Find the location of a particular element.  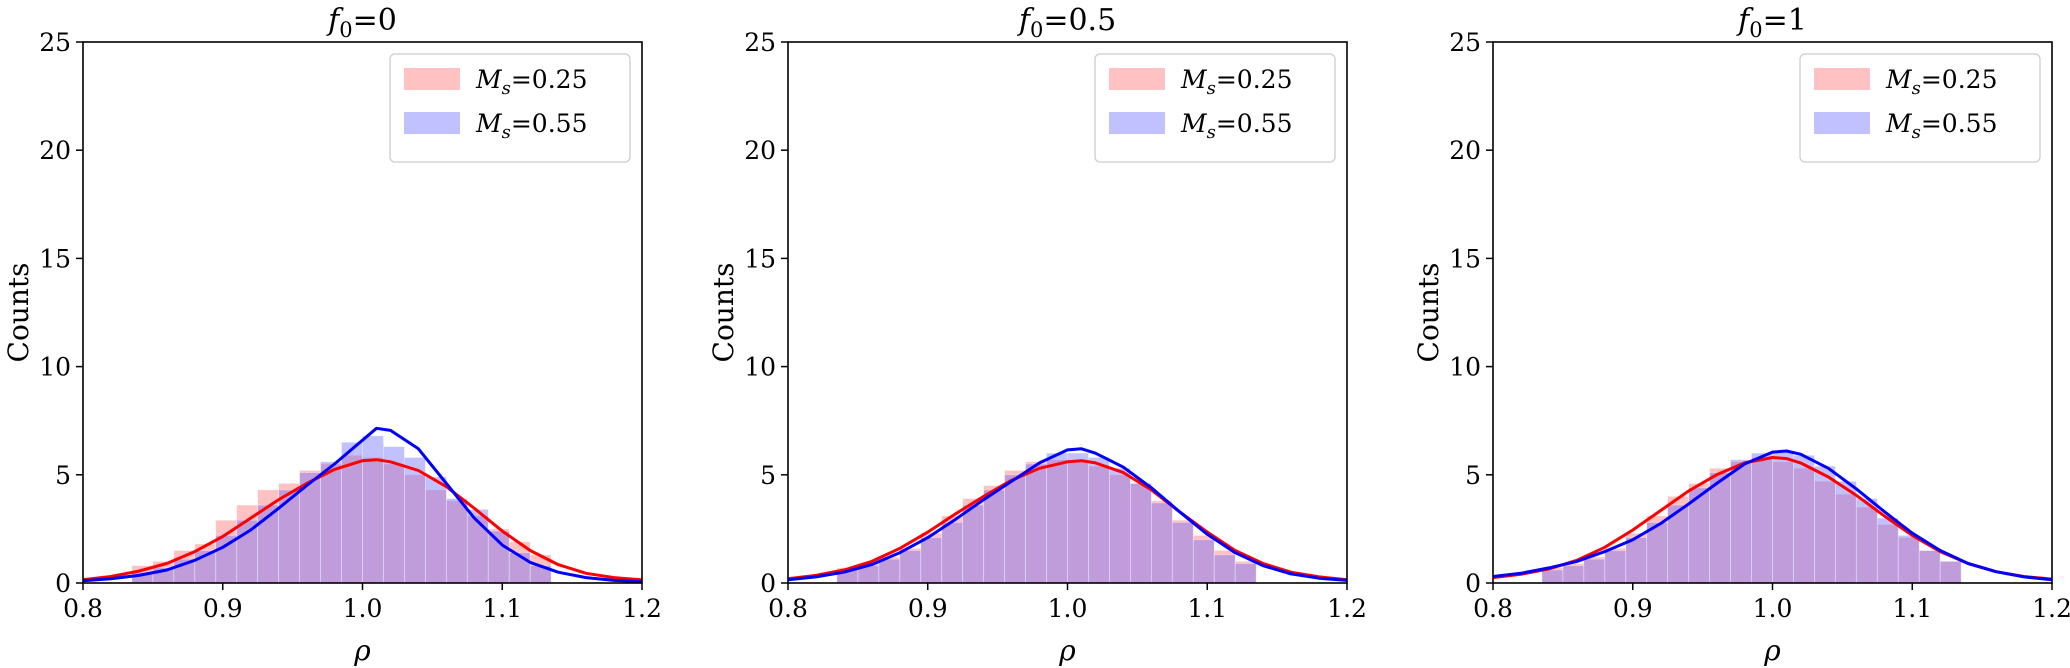

chart-title: f0=1 is located at coordinates (1771, 22).